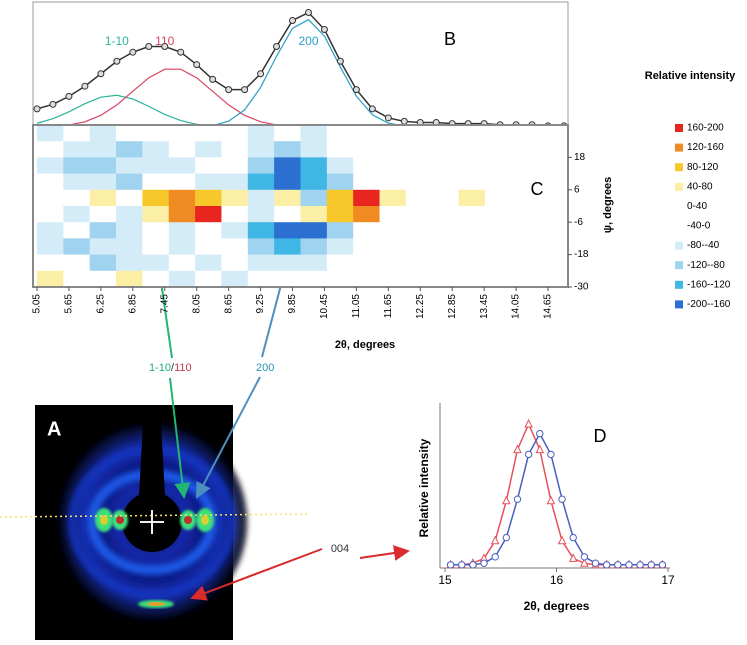  Describe the element at coordinates (705, 128) in the screenshot. I see `legend-label: 160-200` at that location.